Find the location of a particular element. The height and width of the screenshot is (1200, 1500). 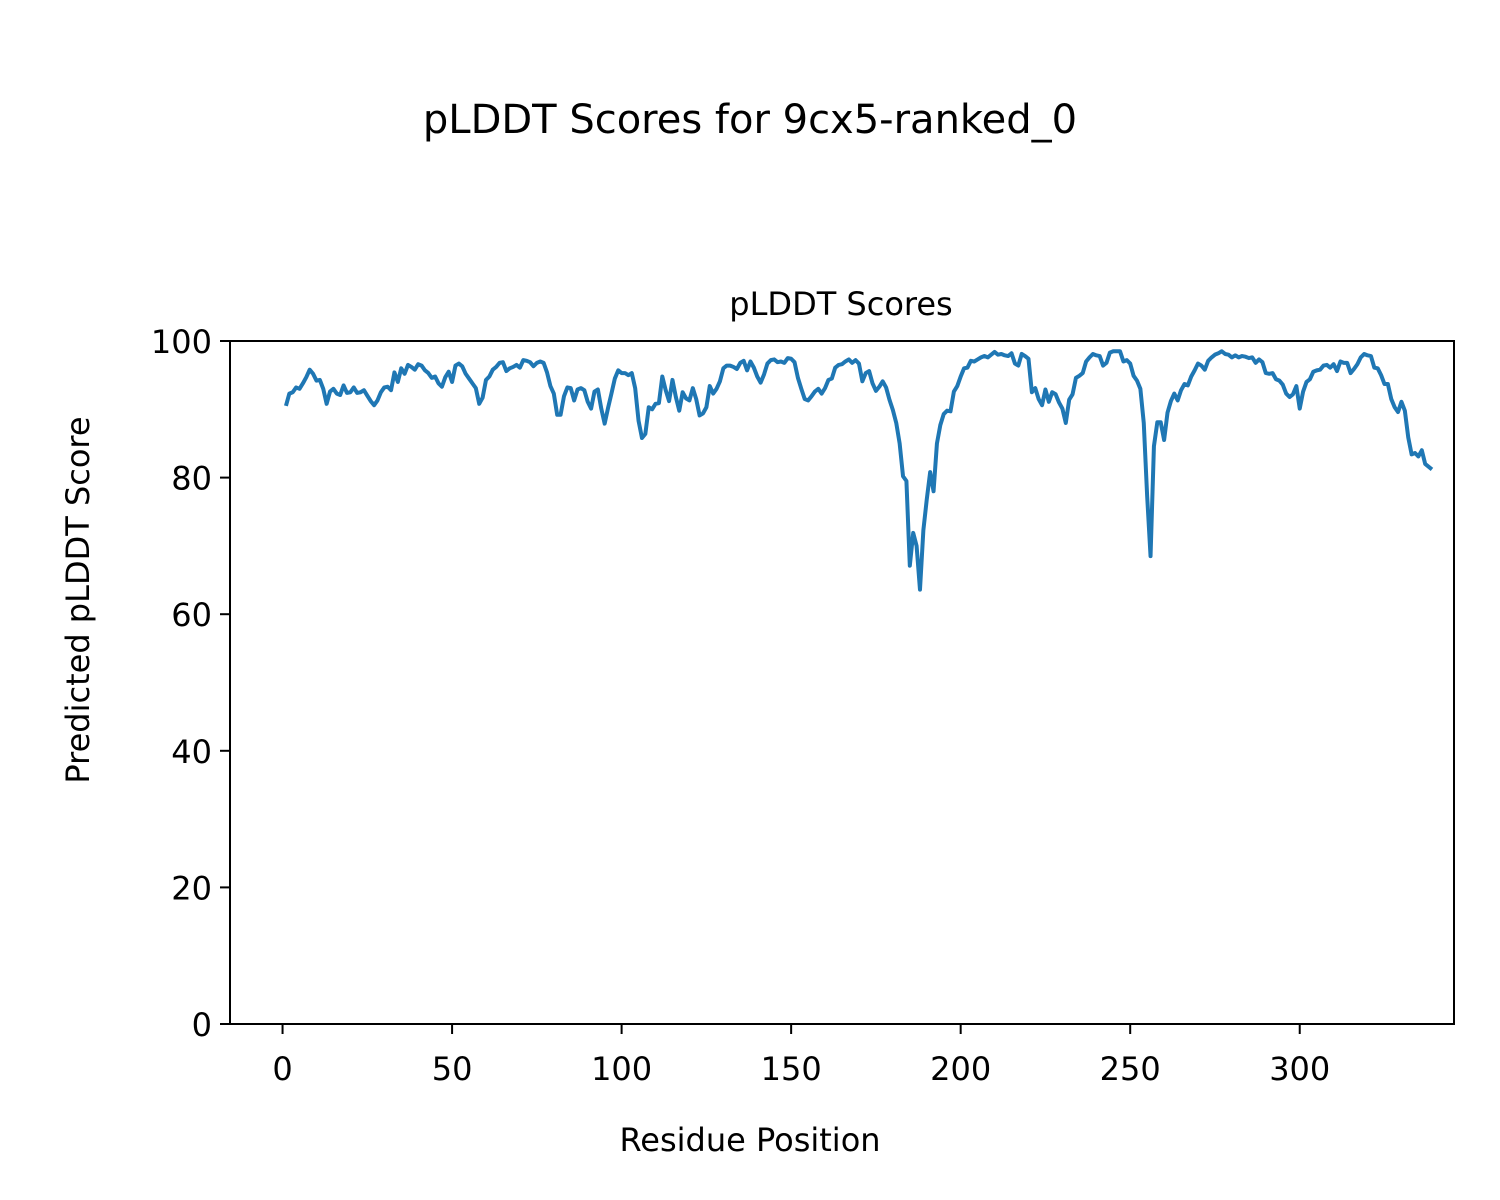

x-tick-label: 200 is located at coordinates (960, 1069).